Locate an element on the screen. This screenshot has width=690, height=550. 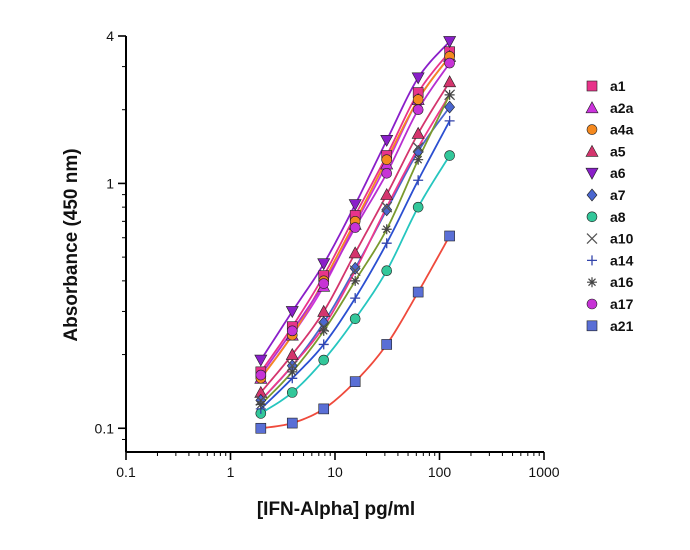
legend-item-a10: a10 is located at coordinates (610, 239).